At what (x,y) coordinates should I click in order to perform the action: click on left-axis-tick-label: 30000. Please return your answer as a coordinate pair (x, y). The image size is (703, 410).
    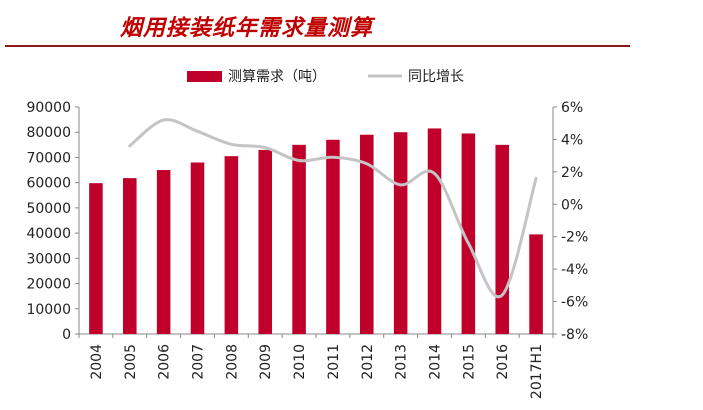
    Looking at the image, I should click on (48, 259).